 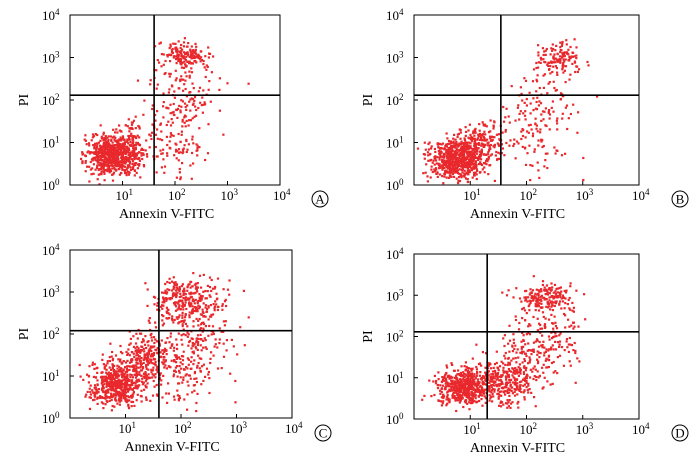 I want to click on y-tick-label: 10², so click(x=395, y=337).